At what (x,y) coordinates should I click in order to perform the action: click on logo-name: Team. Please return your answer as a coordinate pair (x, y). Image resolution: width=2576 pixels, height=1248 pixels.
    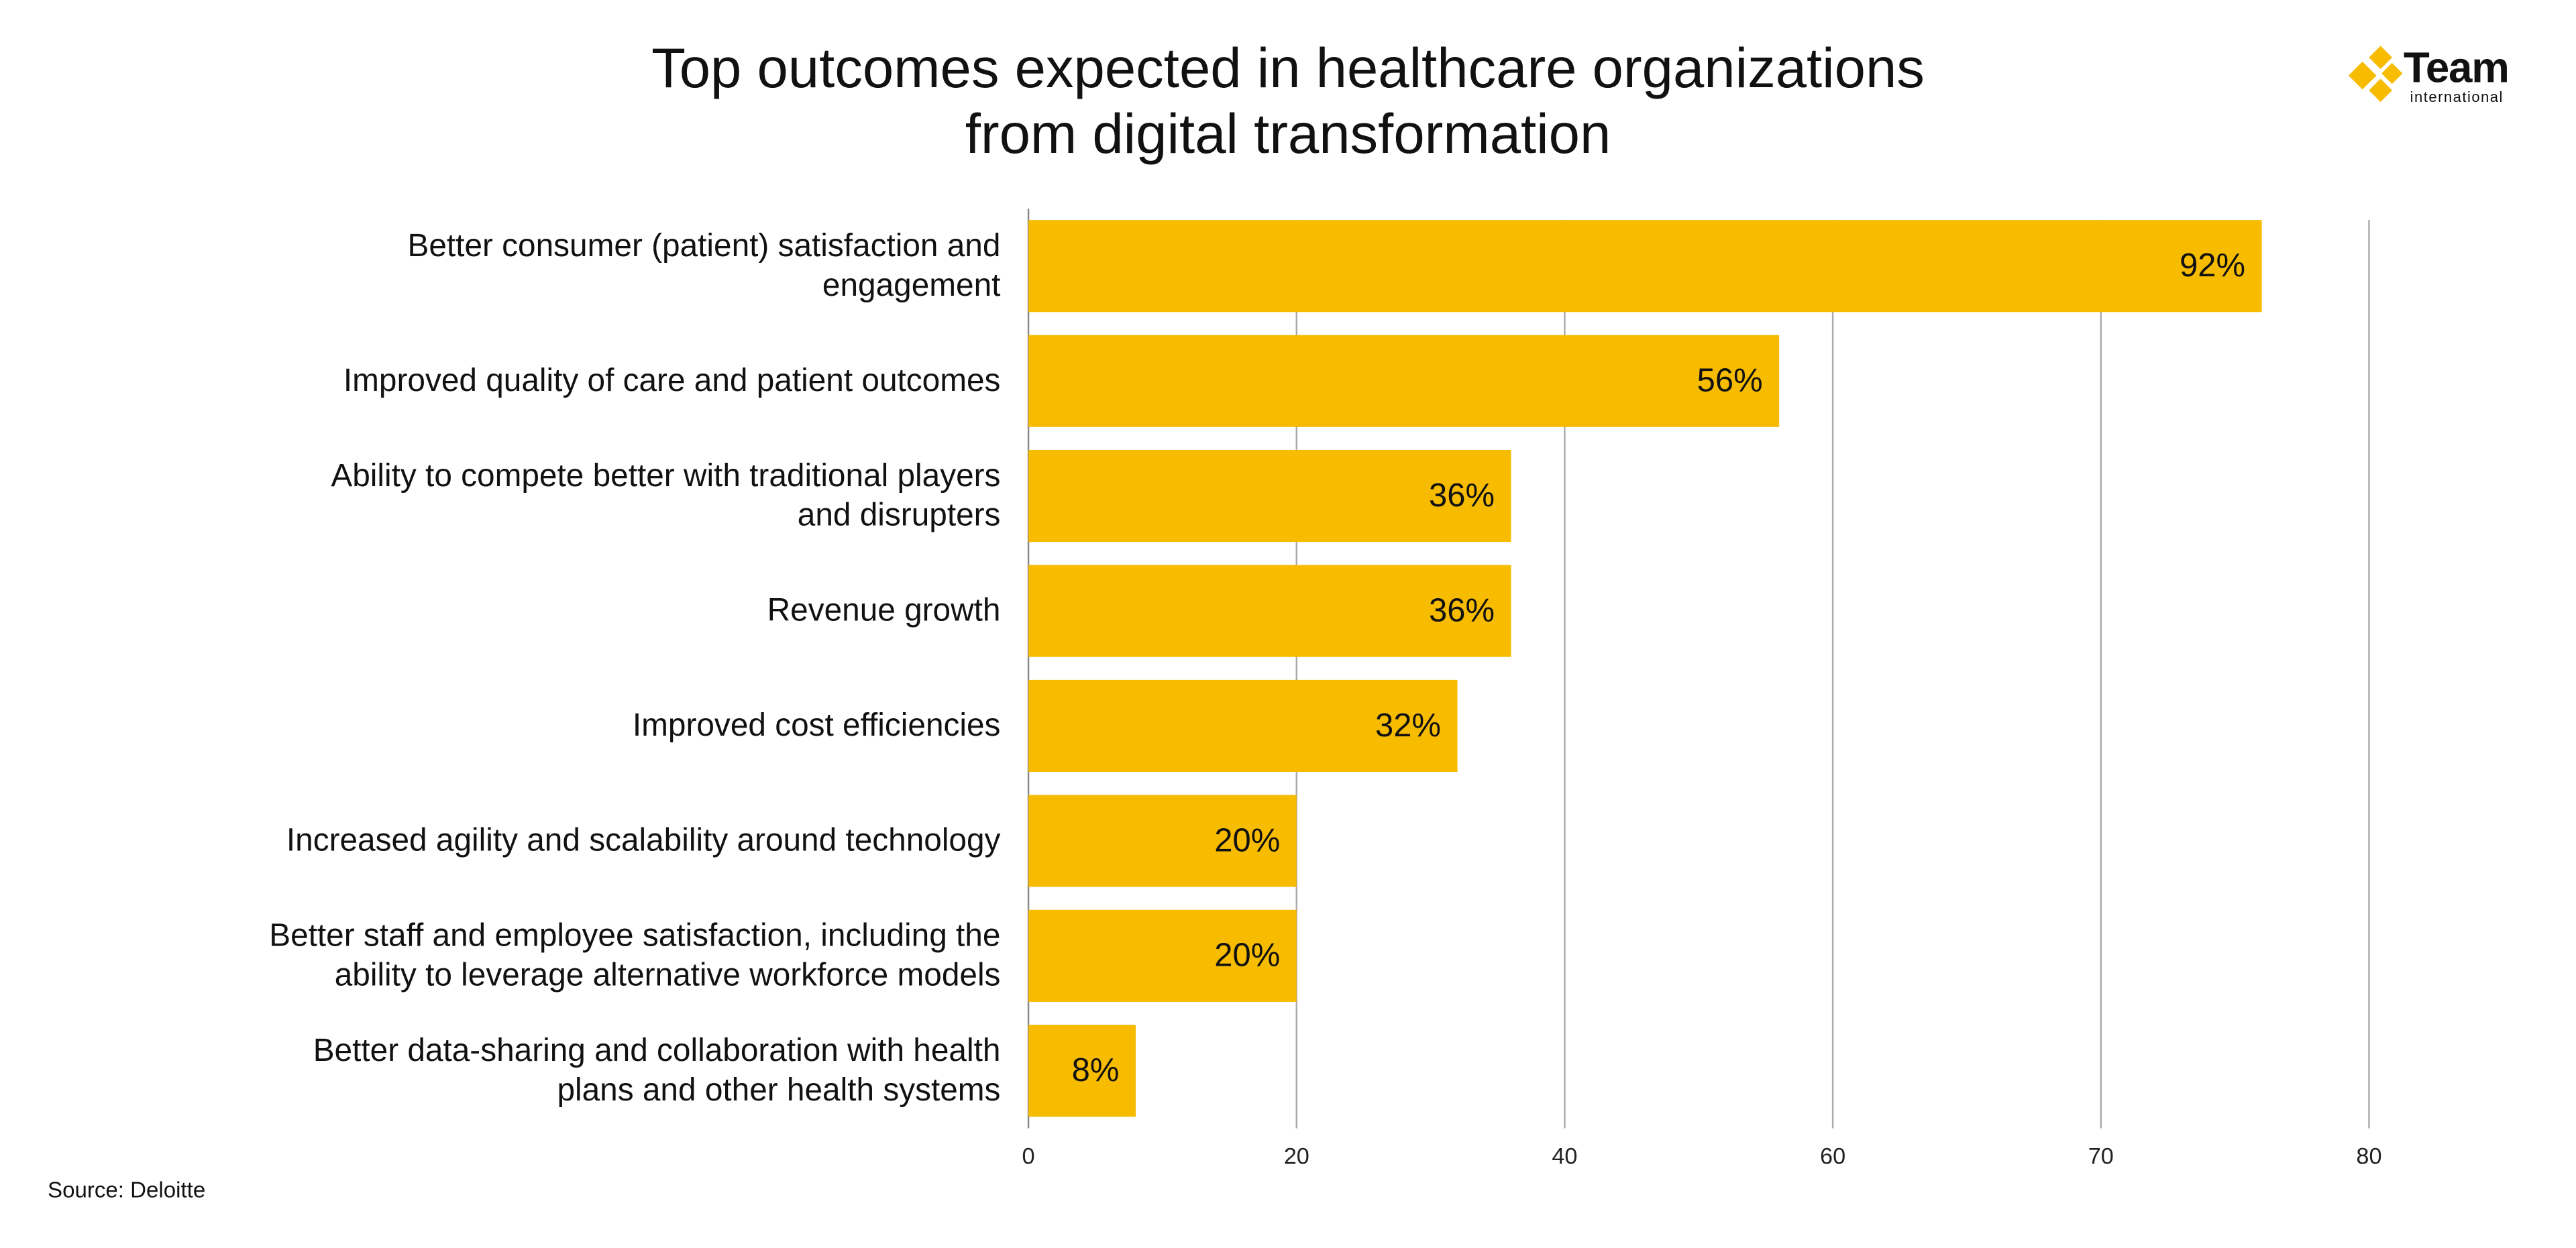
    Looking at the image, I should click on (2456, 67).